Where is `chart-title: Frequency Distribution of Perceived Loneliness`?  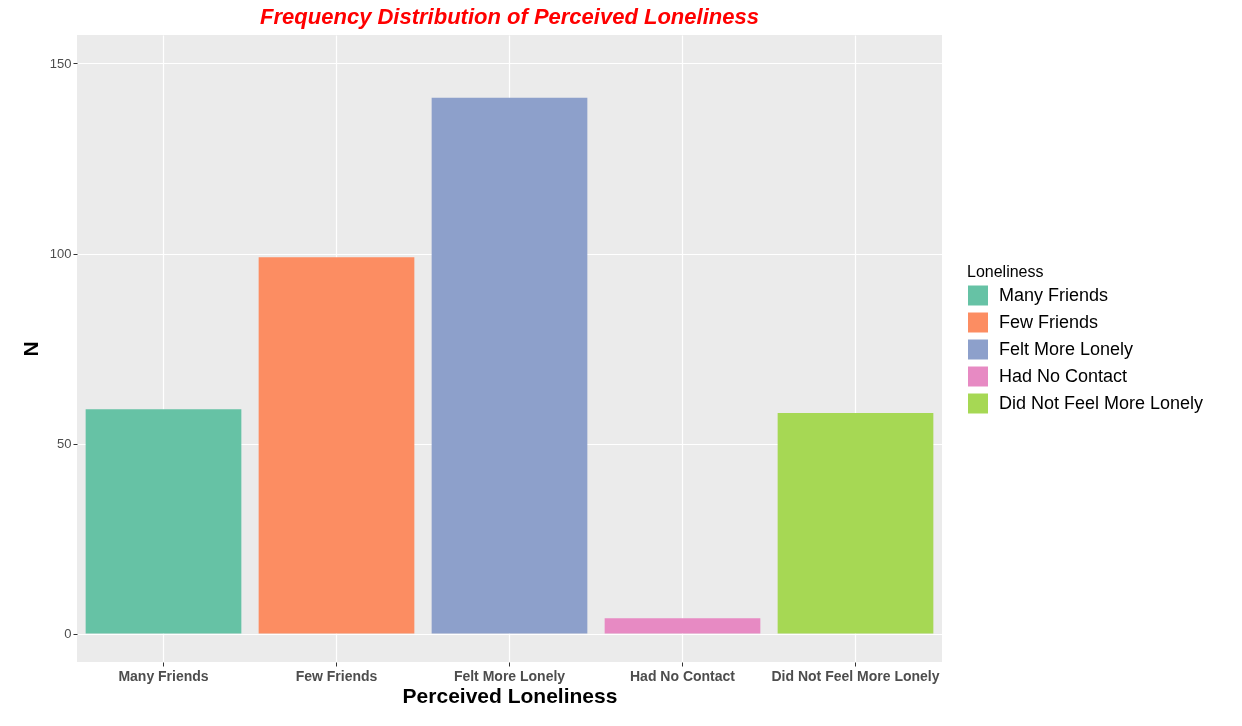
chart-title: Frequency Distribution of Perceived Loneliness is located at coordinates (509, 16).